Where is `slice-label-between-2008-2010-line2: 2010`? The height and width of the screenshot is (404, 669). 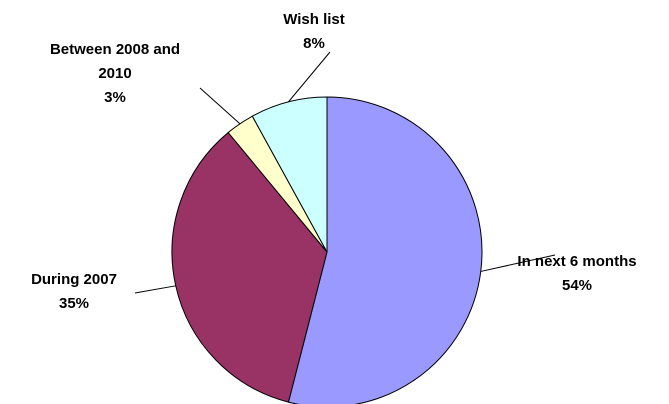 slice-label-between-2008-2010-line2: 2010 is located at coordinates (114, 73).